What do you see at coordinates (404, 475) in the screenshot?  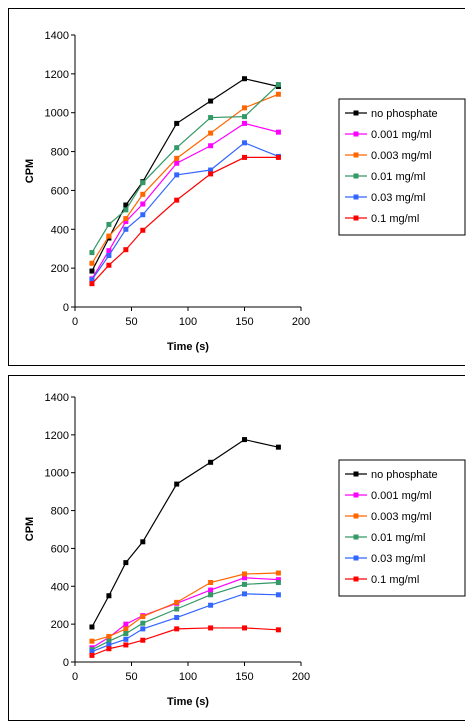 I see `legend-label: no phosphate` at bounding box center [404, 475].